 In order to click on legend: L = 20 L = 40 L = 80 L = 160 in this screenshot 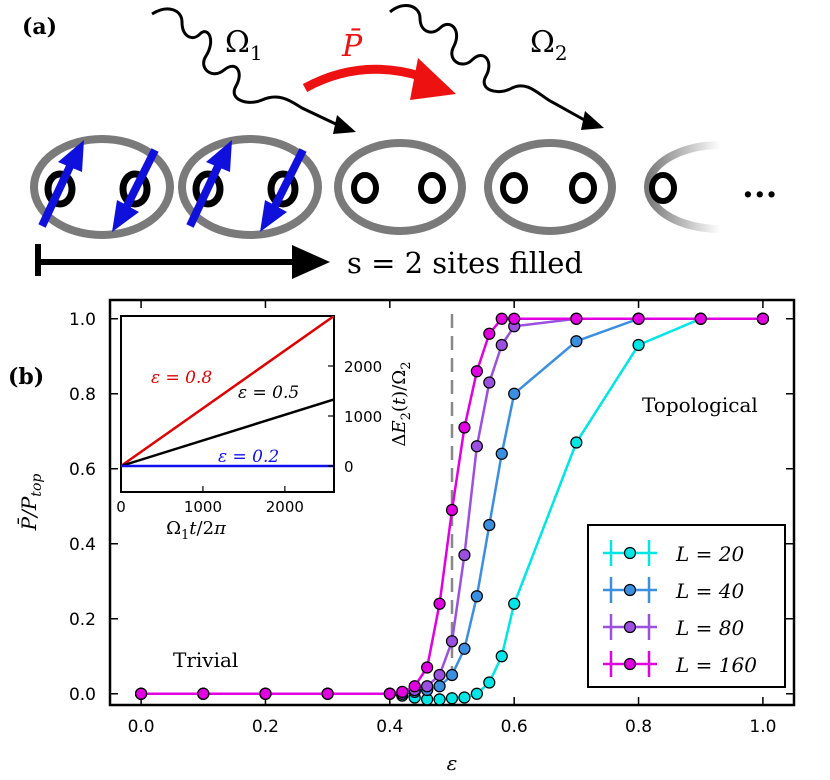, I will do `click(686, 606)`.